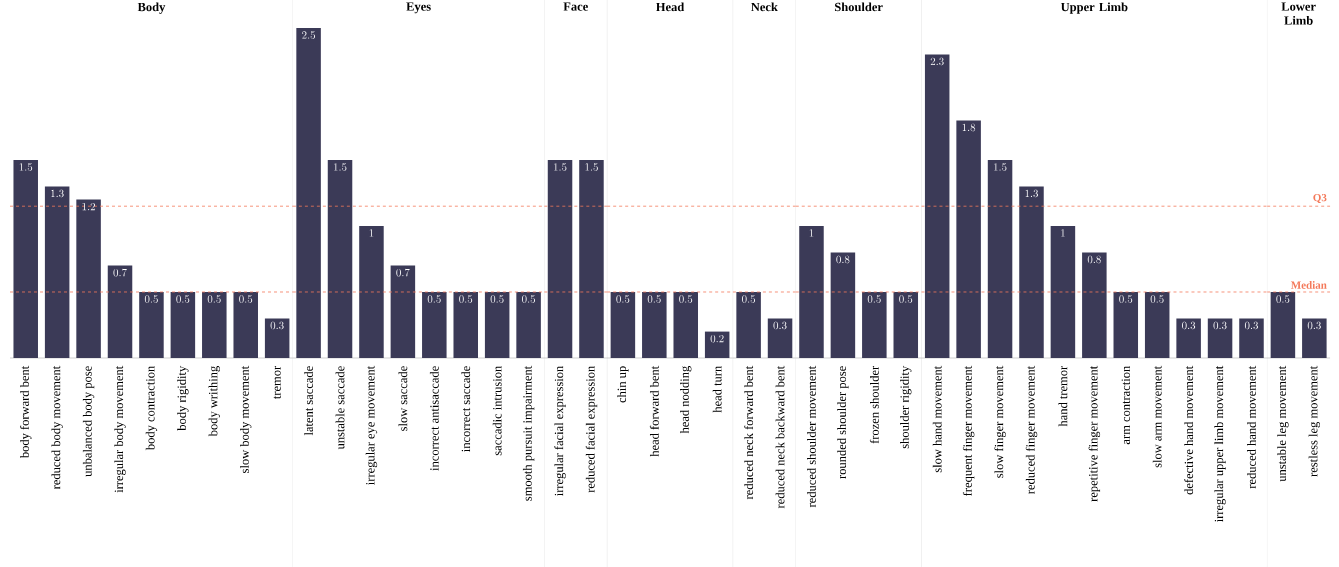 The image size is (1339, 567). What do you see at coordinates (246, 419) in the screenshot?
I see `x-tick-label: slow body movement` at bounding box center [246, 419].